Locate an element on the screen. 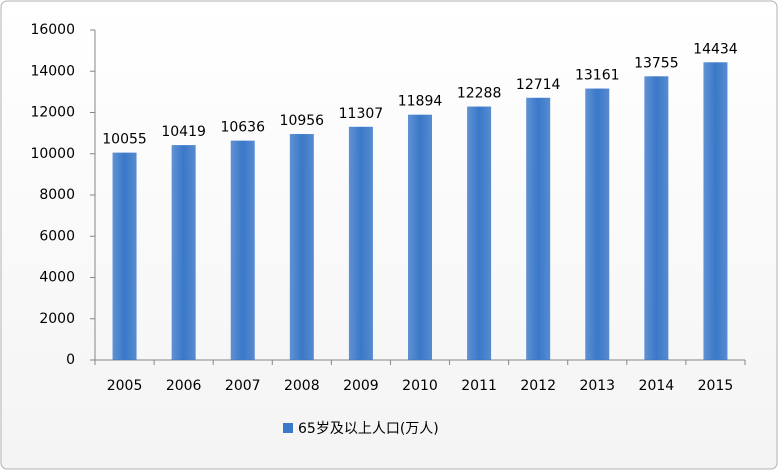 This screenshot has width=780, height=472. y-tick-label: 8000 is located at coordinates (57, 195).